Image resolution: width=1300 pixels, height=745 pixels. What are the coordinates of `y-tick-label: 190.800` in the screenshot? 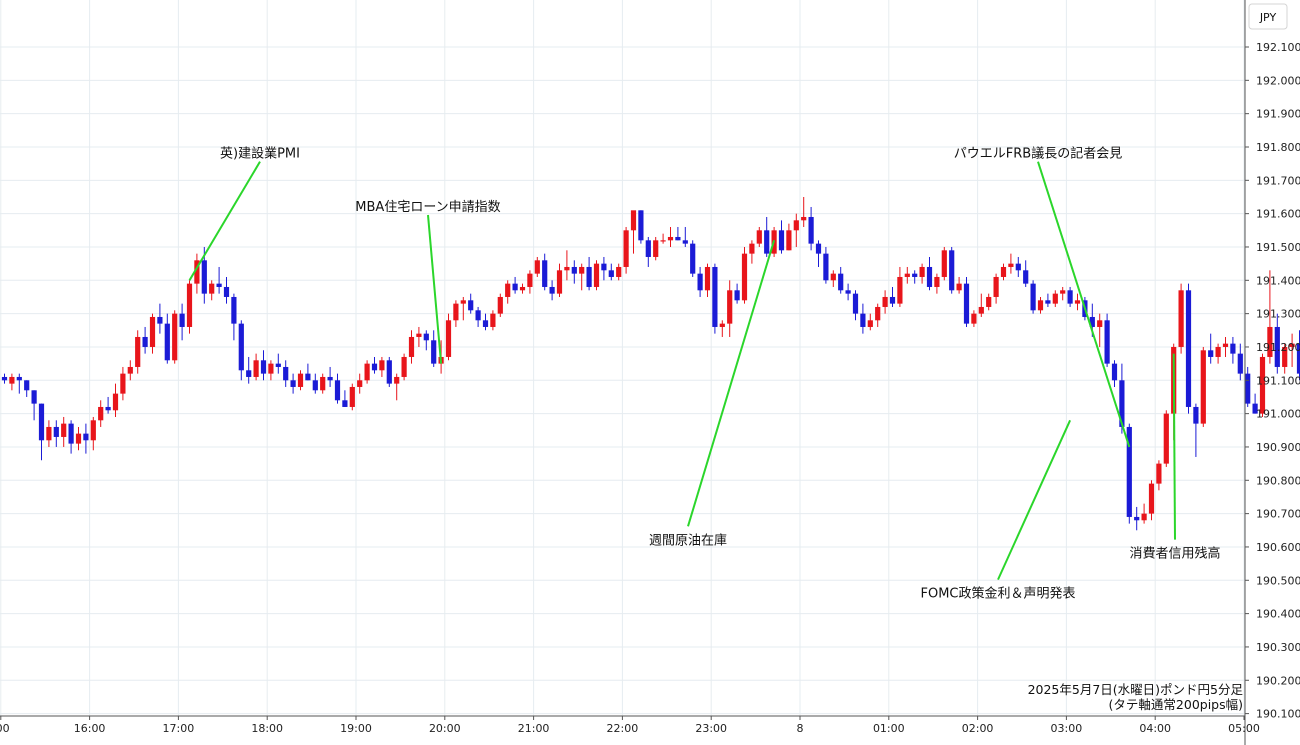 It's located at (1278, 480).